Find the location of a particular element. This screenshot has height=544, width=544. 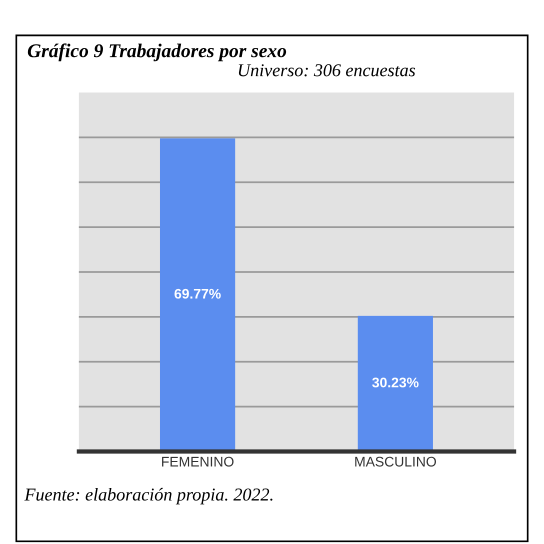

data-label: 69.77% is located at coordinates (197, 293).